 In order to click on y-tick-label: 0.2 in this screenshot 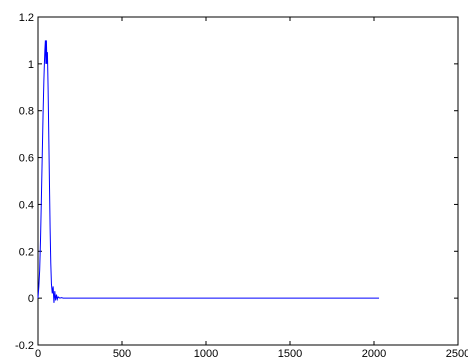, I will do `click(26, 252)`.